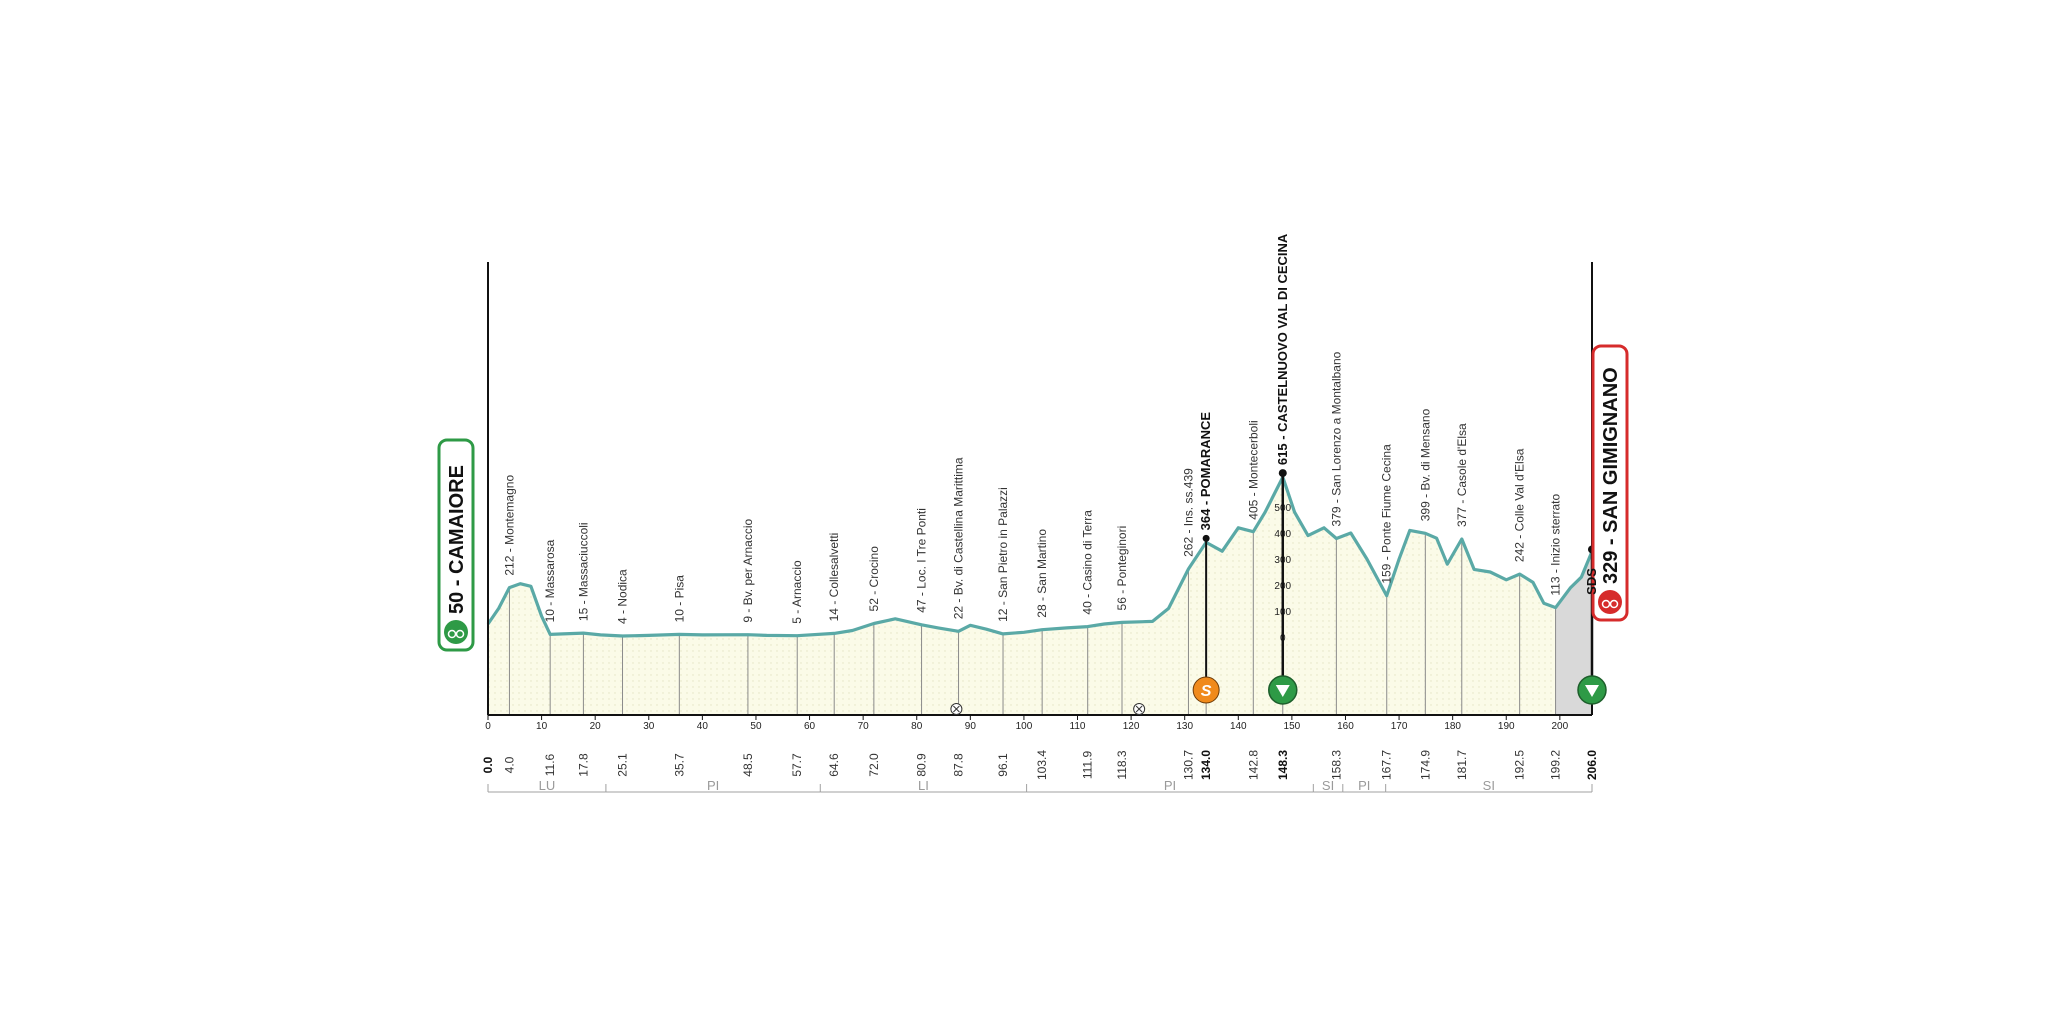 This screenshot has width=2048, height=1029. What do you see at coordinates (1336, 438) in the screenshot?
I see `waypoint-label: 379 - San Lorenzo a Montalbano` at bounding box center [1336, 438].